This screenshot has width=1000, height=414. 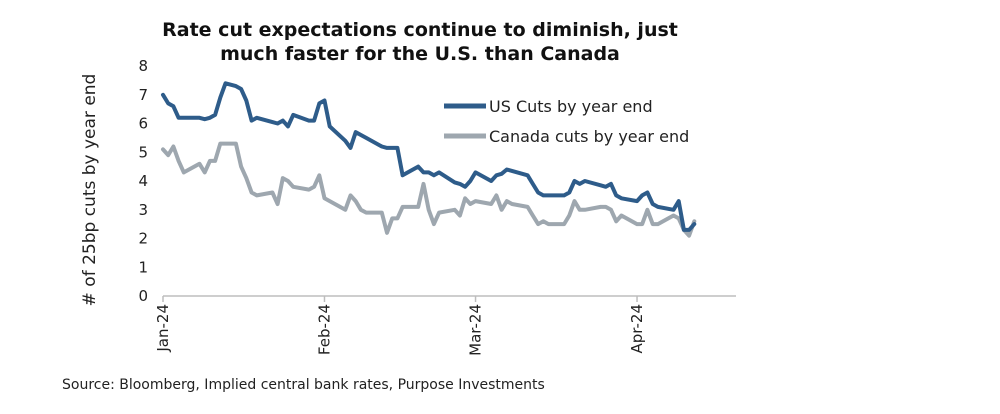 What do you see at coordinates (143, 239) in the screenshot?
I see `y-tick-label: 2` at bounding box center [143, 239].